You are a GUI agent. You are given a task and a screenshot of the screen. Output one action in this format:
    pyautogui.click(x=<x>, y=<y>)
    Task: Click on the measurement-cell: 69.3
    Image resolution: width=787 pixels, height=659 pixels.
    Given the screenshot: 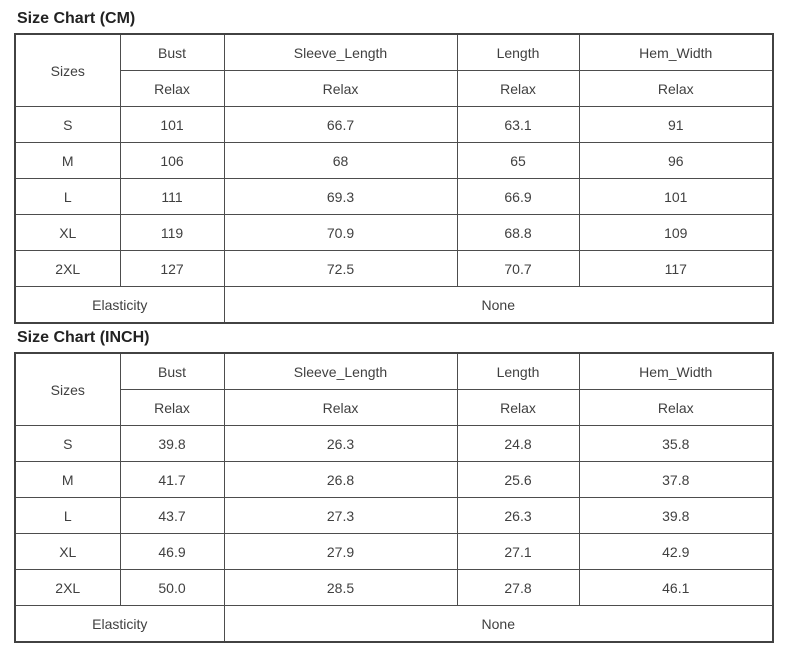 What is the action you would take?
    pyautogui.click(x=340, y=196)
    